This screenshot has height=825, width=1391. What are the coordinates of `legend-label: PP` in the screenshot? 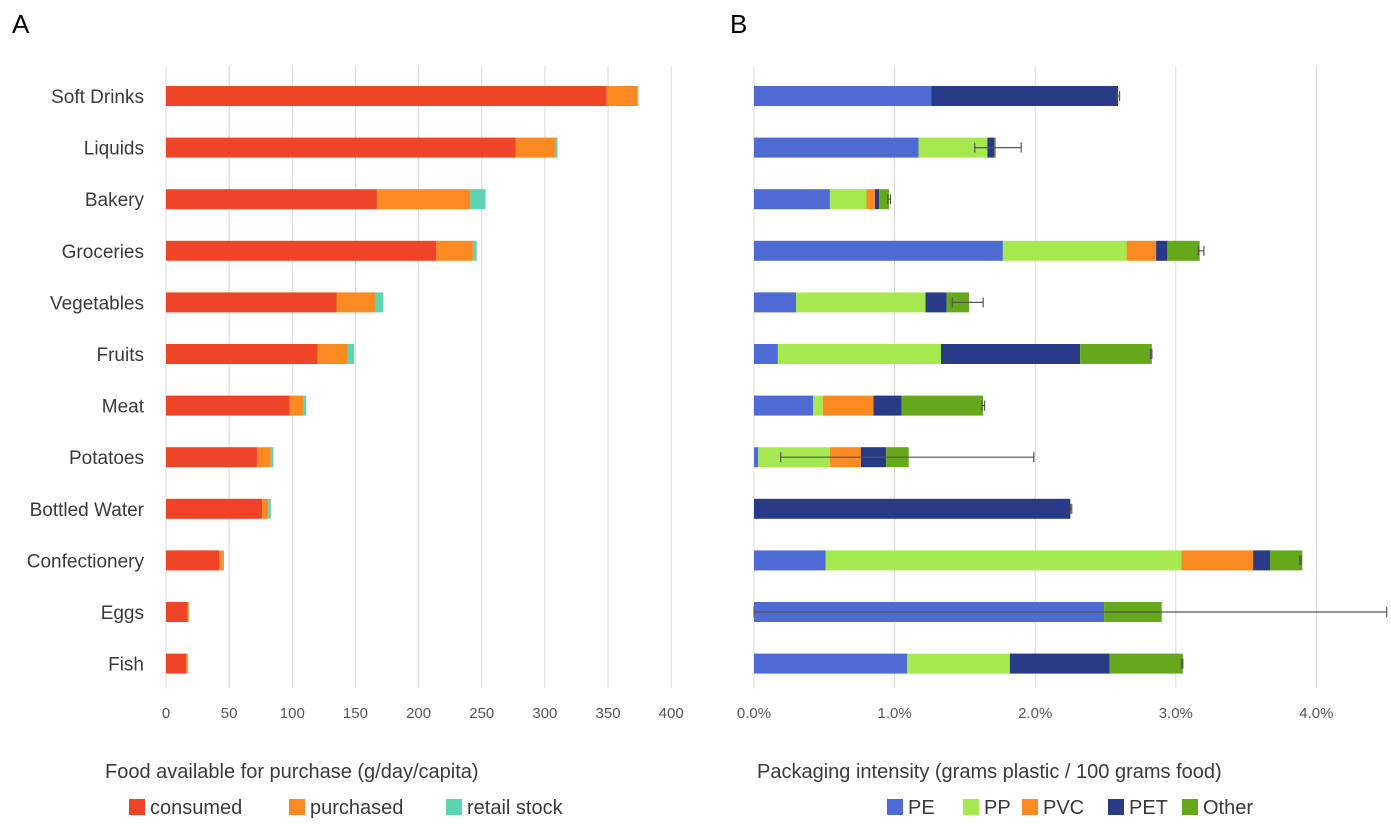 It's located at (997, 808).